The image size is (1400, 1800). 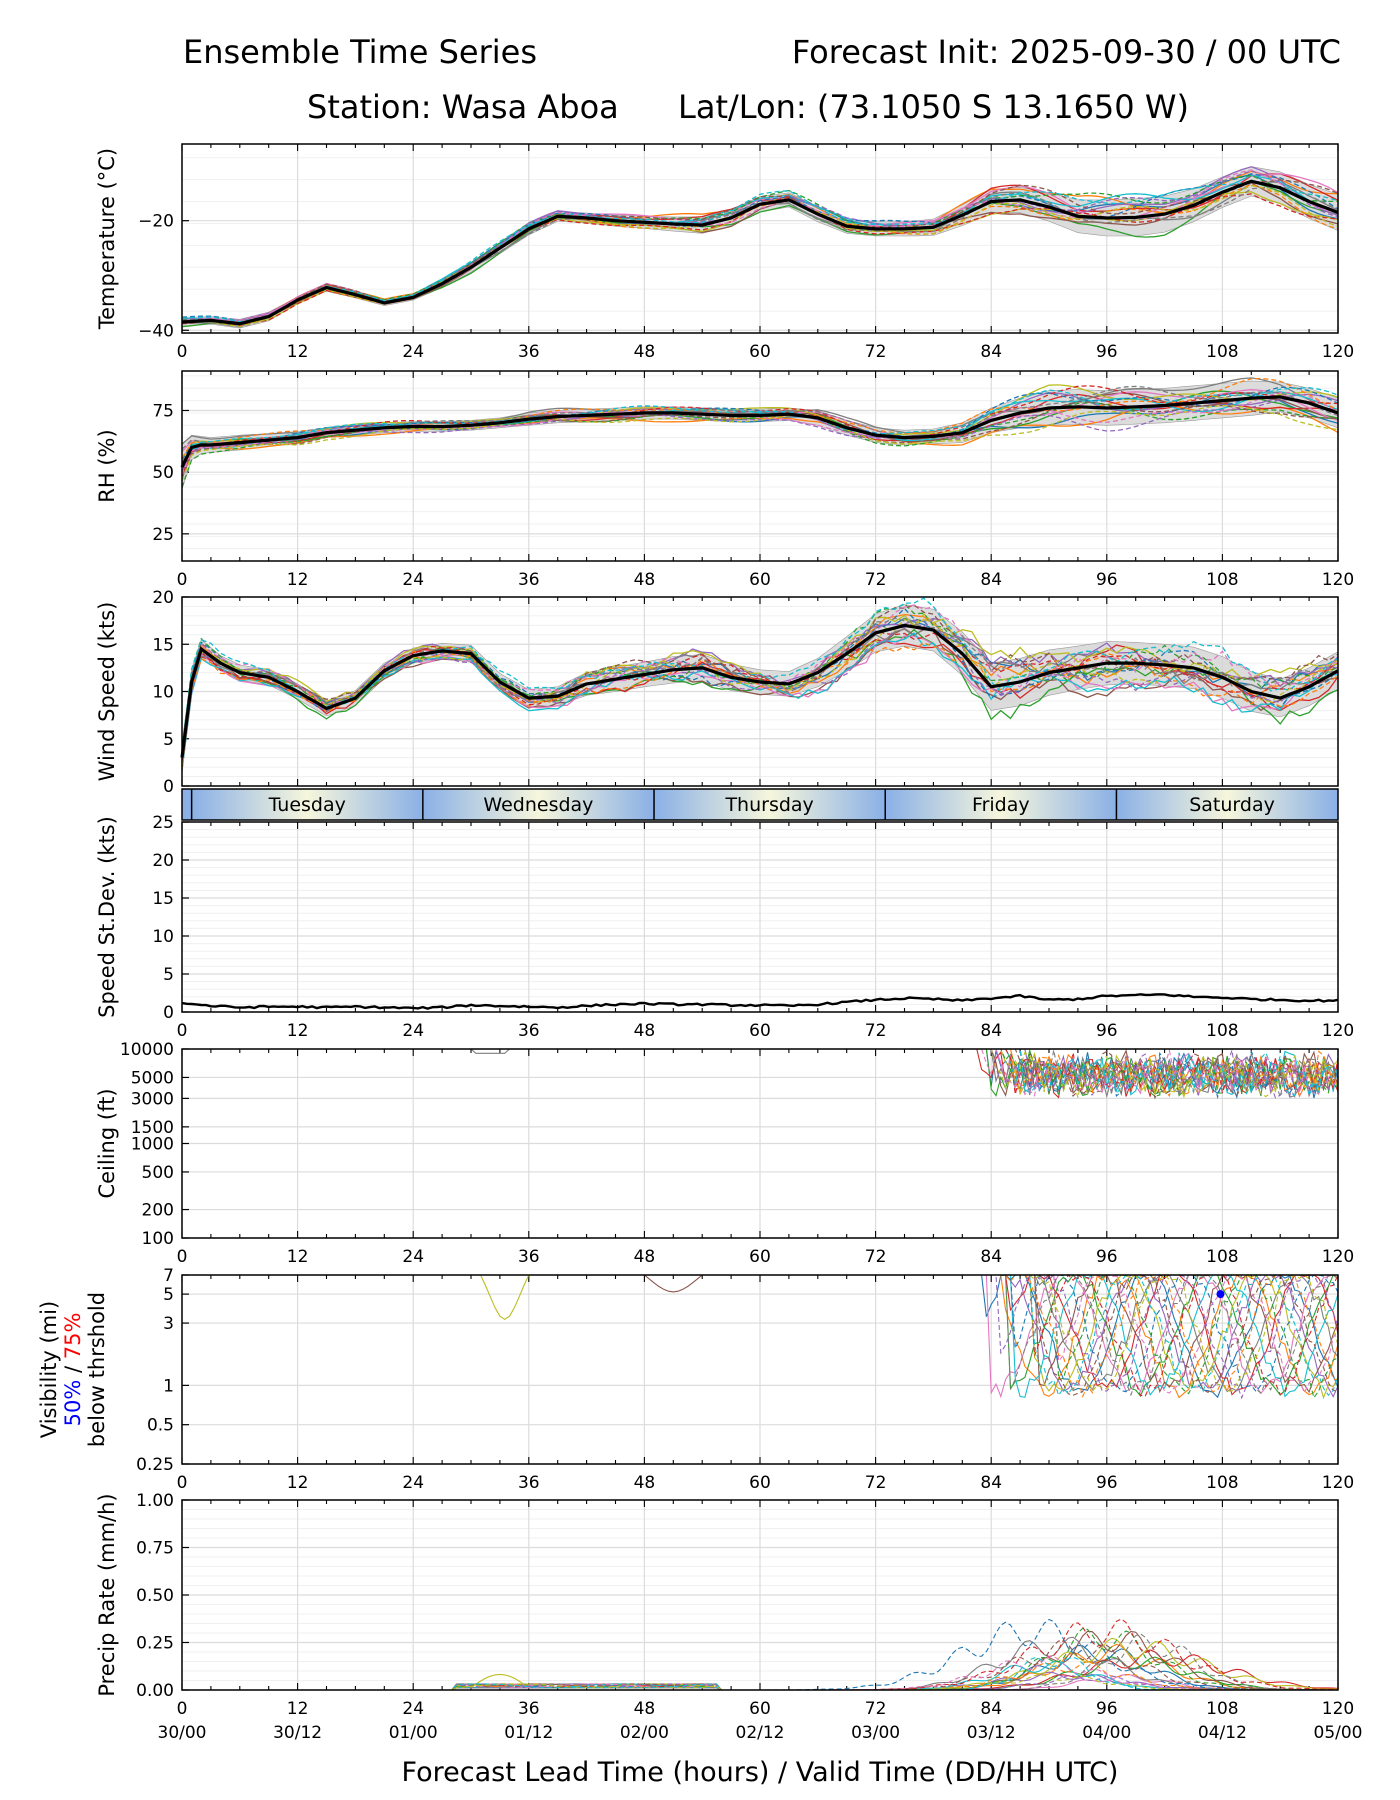 I want to click on visibility-x-tick-label: 24, so click(x=413, y=1483).